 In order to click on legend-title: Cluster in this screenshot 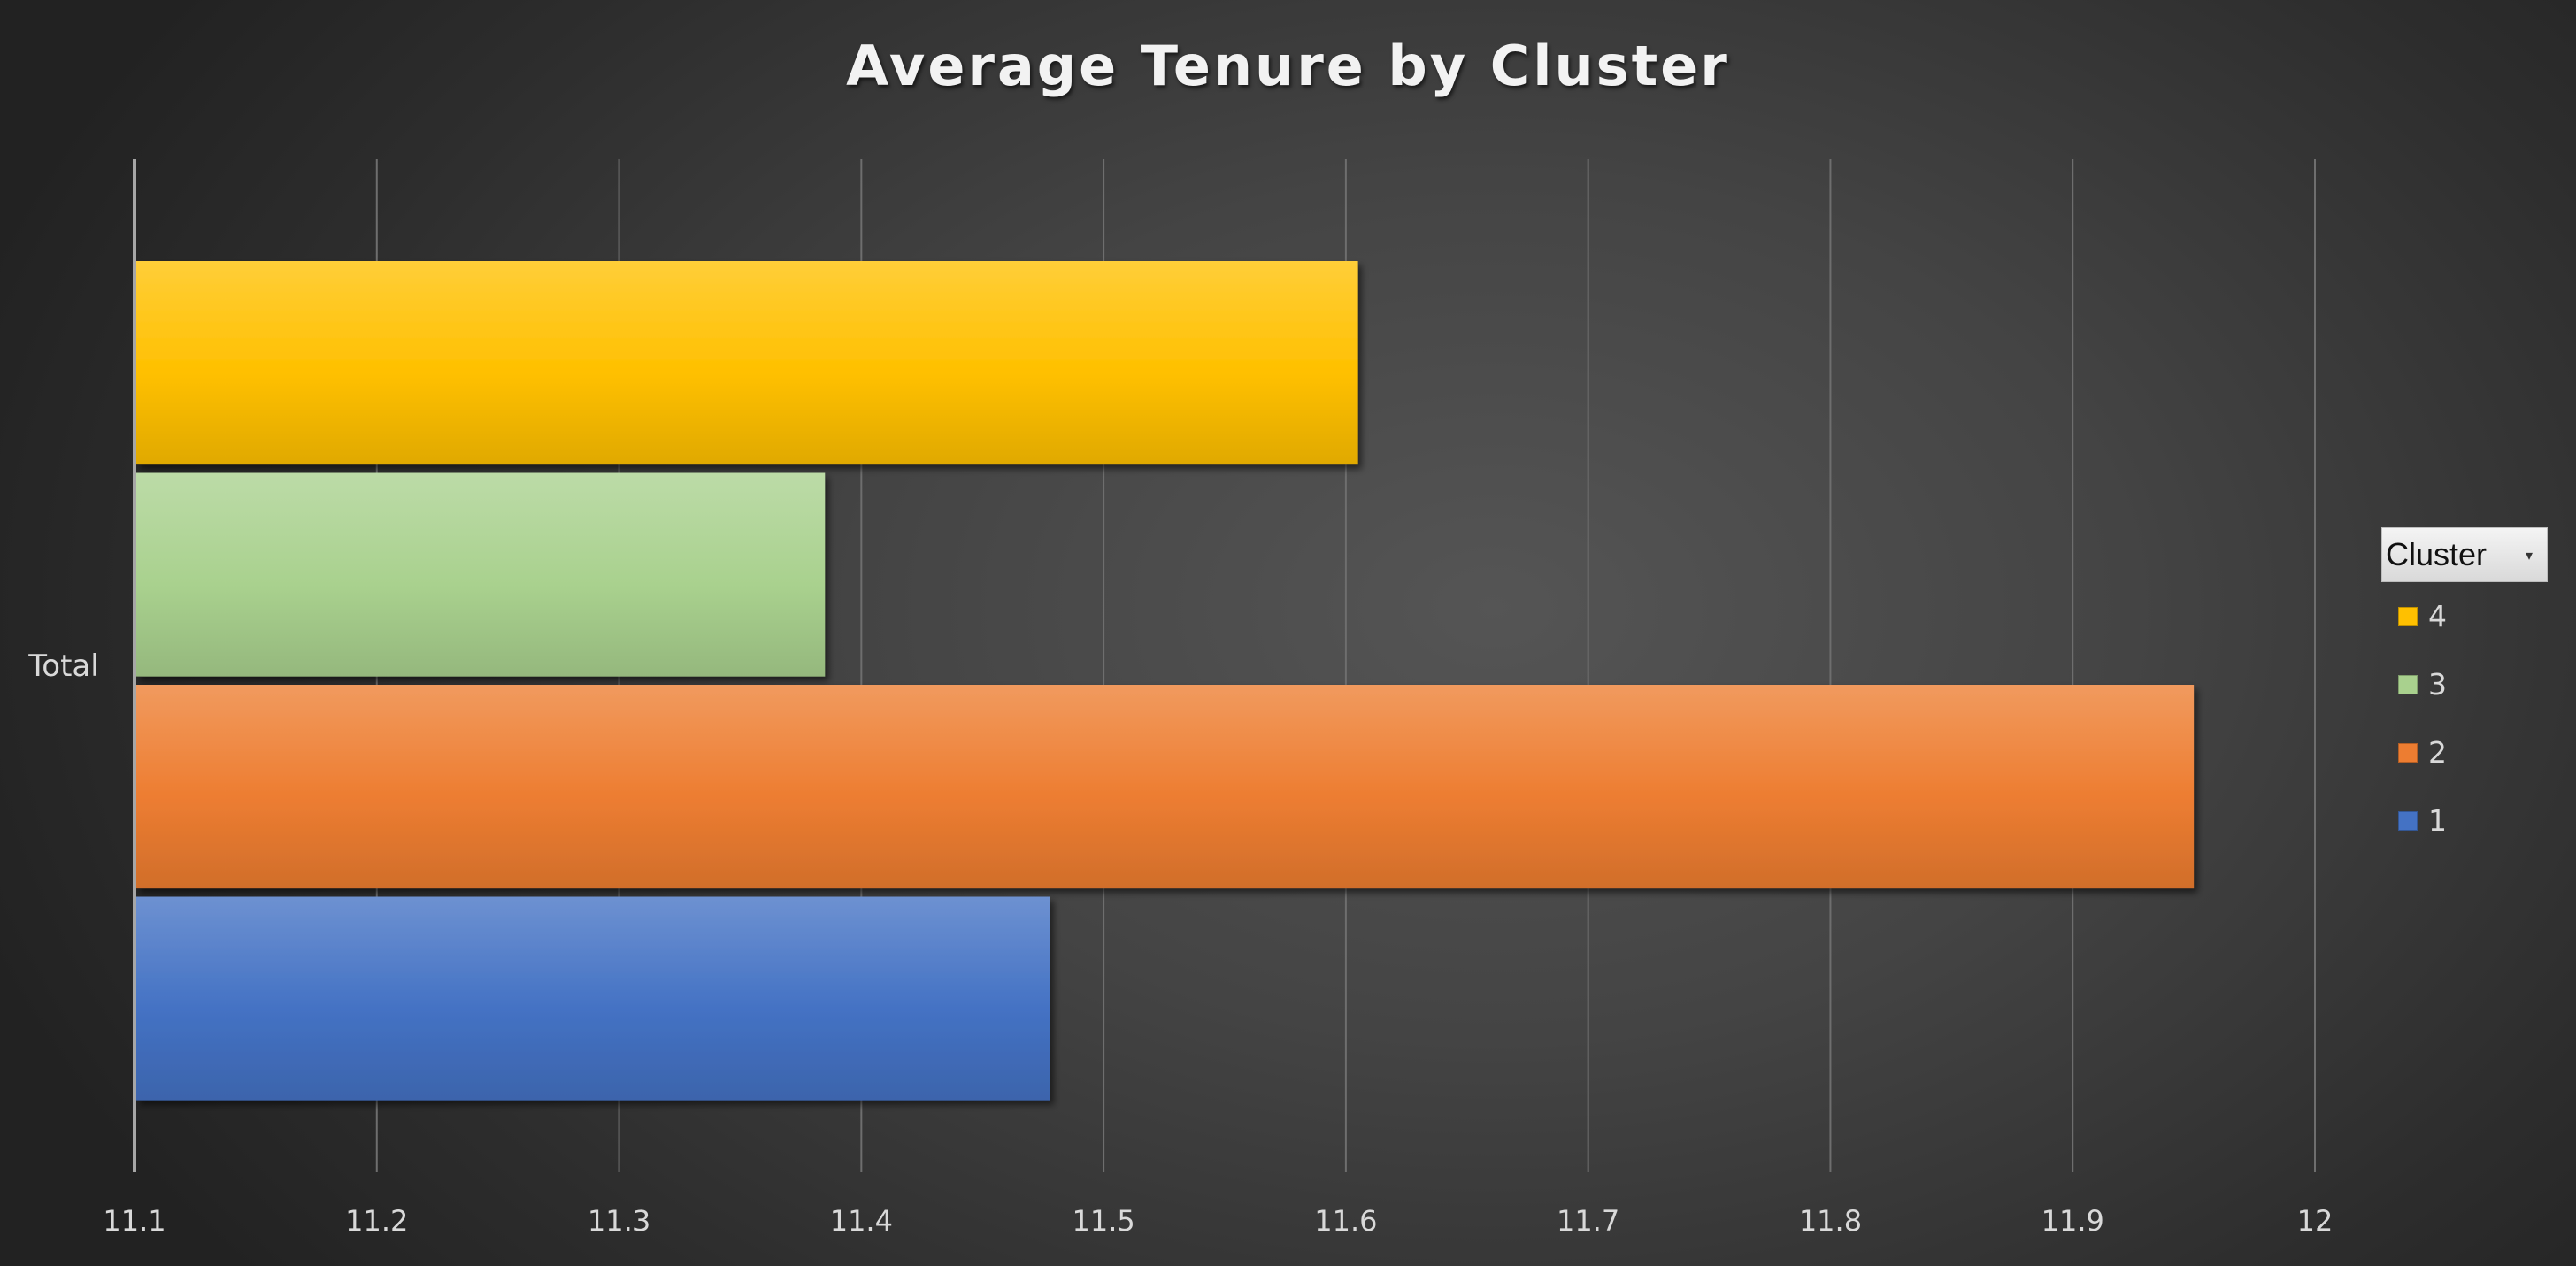, I will do `click(2437, 554)`.